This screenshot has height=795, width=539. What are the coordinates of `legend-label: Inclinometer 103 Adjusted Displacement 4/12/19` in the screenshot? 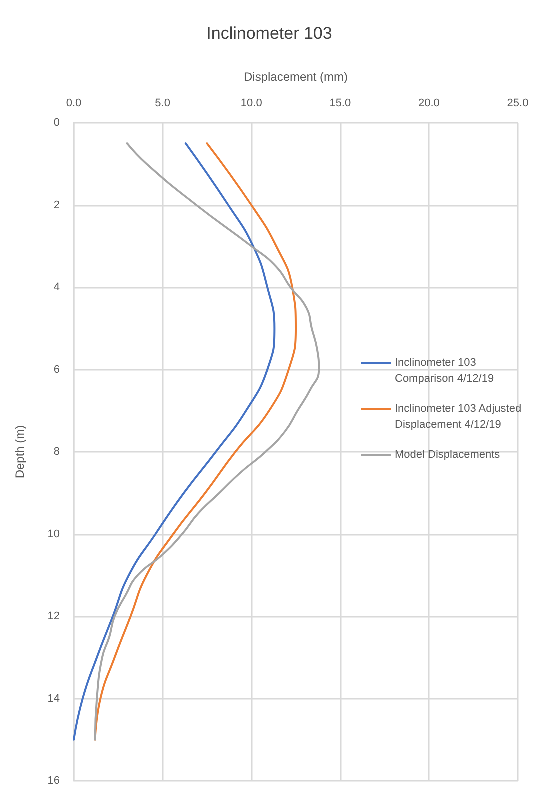 It's located at (459, 417).